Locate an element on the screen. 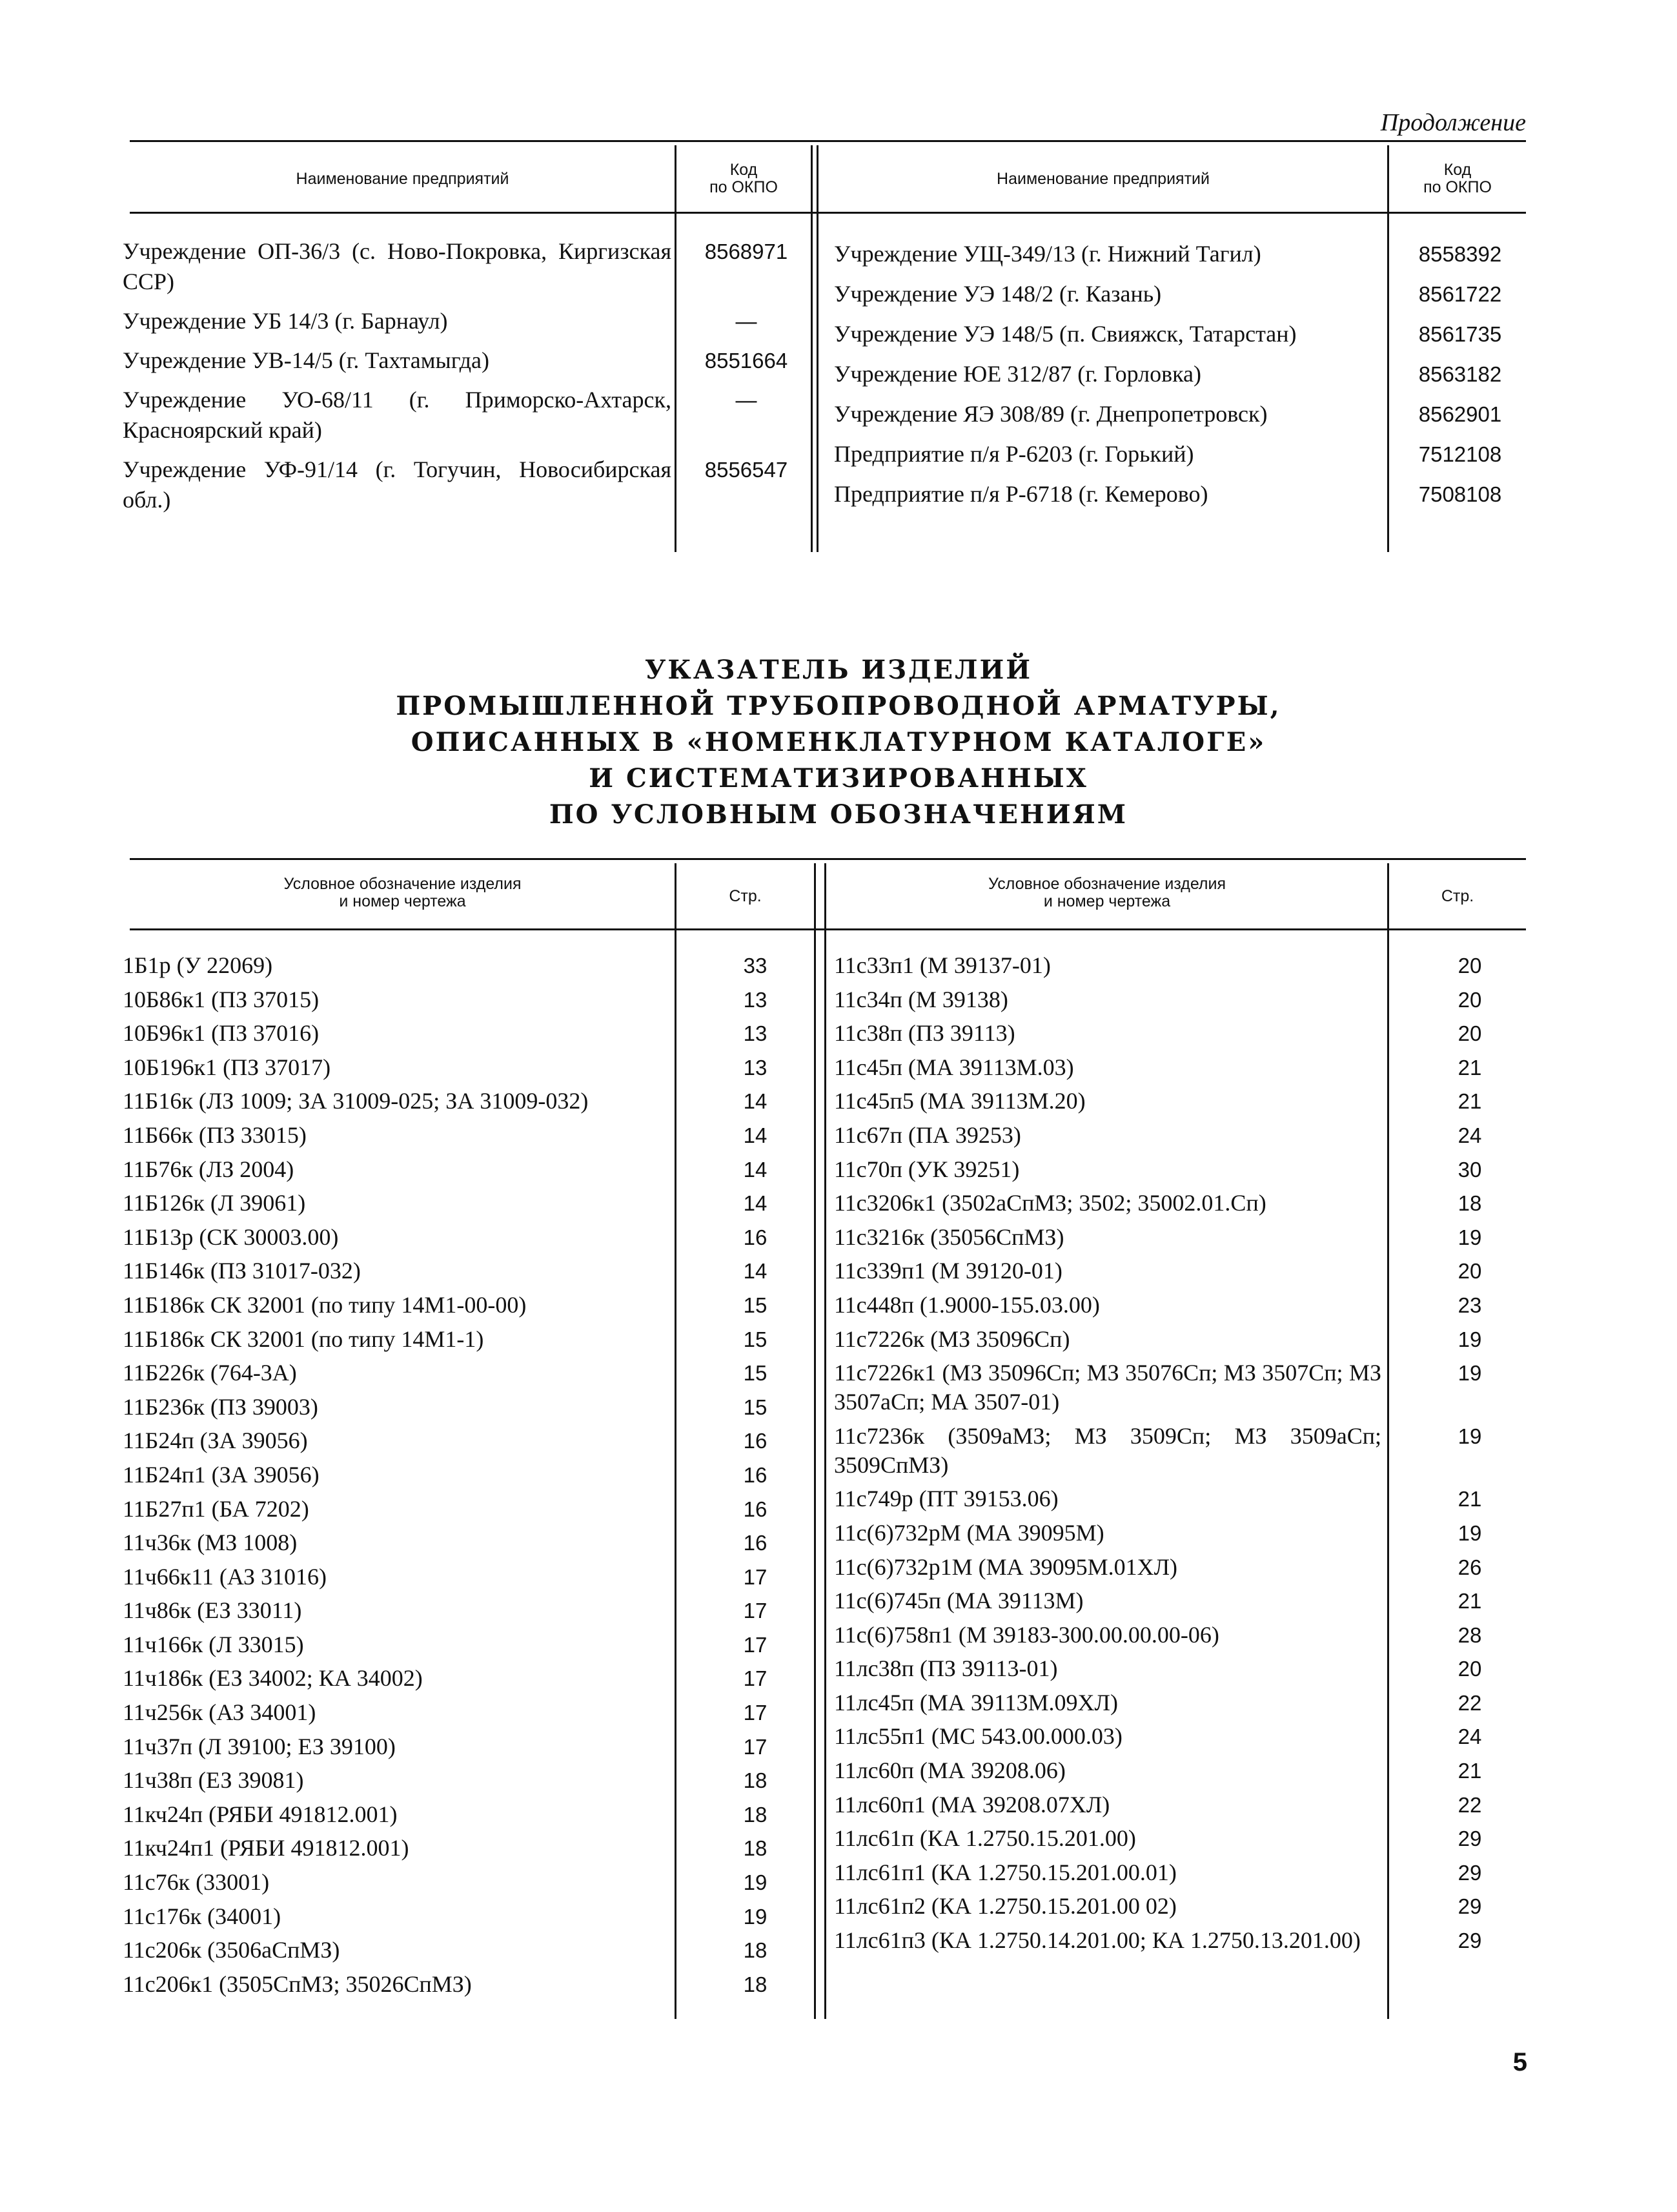 The width and height of the screenshot is (1677, 2212). item-designation: 11ч38п (ЕЗ 39081) is located at coordinates (213, 1780).